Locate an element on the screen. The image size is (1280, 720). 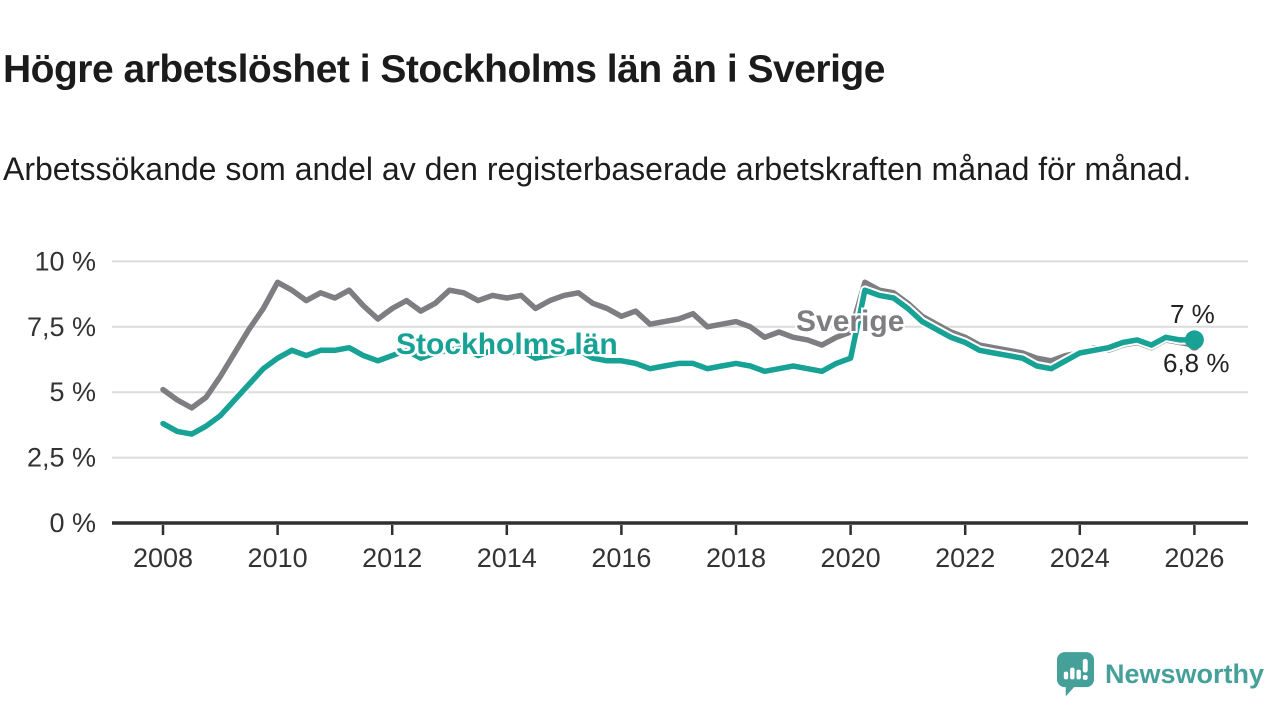
newsworthy-logo-icon is located at coordinates (1075, 674).